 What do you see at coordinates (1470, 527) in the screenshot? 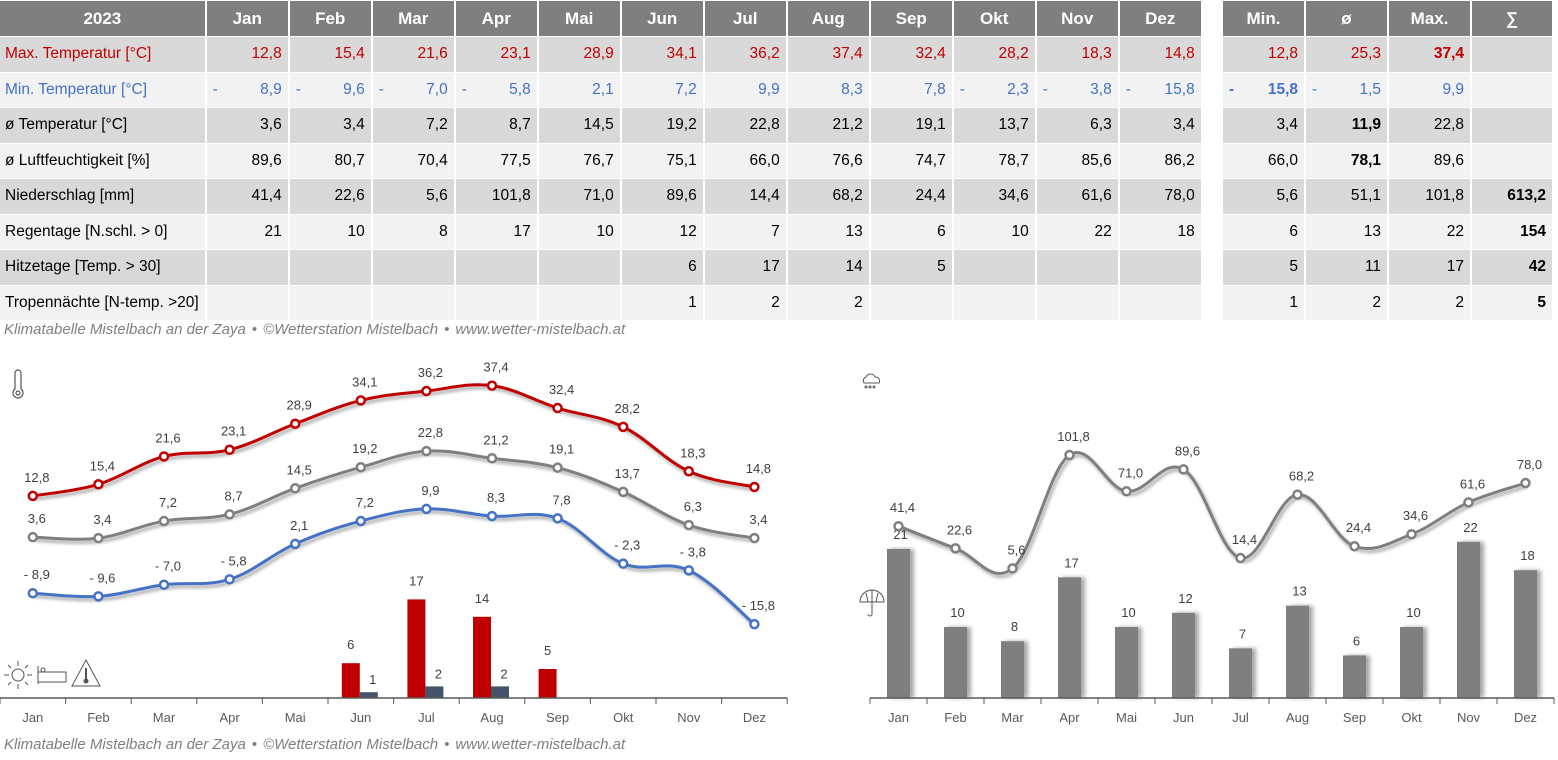
I see `bar-data-label: 22` at bounding box center [1470, 527].